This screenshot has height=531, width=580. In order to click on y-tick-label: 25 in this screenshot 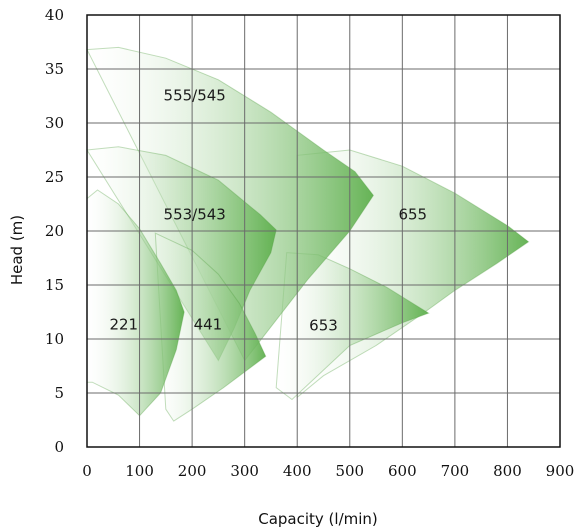, I will do `click(54, 177)`.